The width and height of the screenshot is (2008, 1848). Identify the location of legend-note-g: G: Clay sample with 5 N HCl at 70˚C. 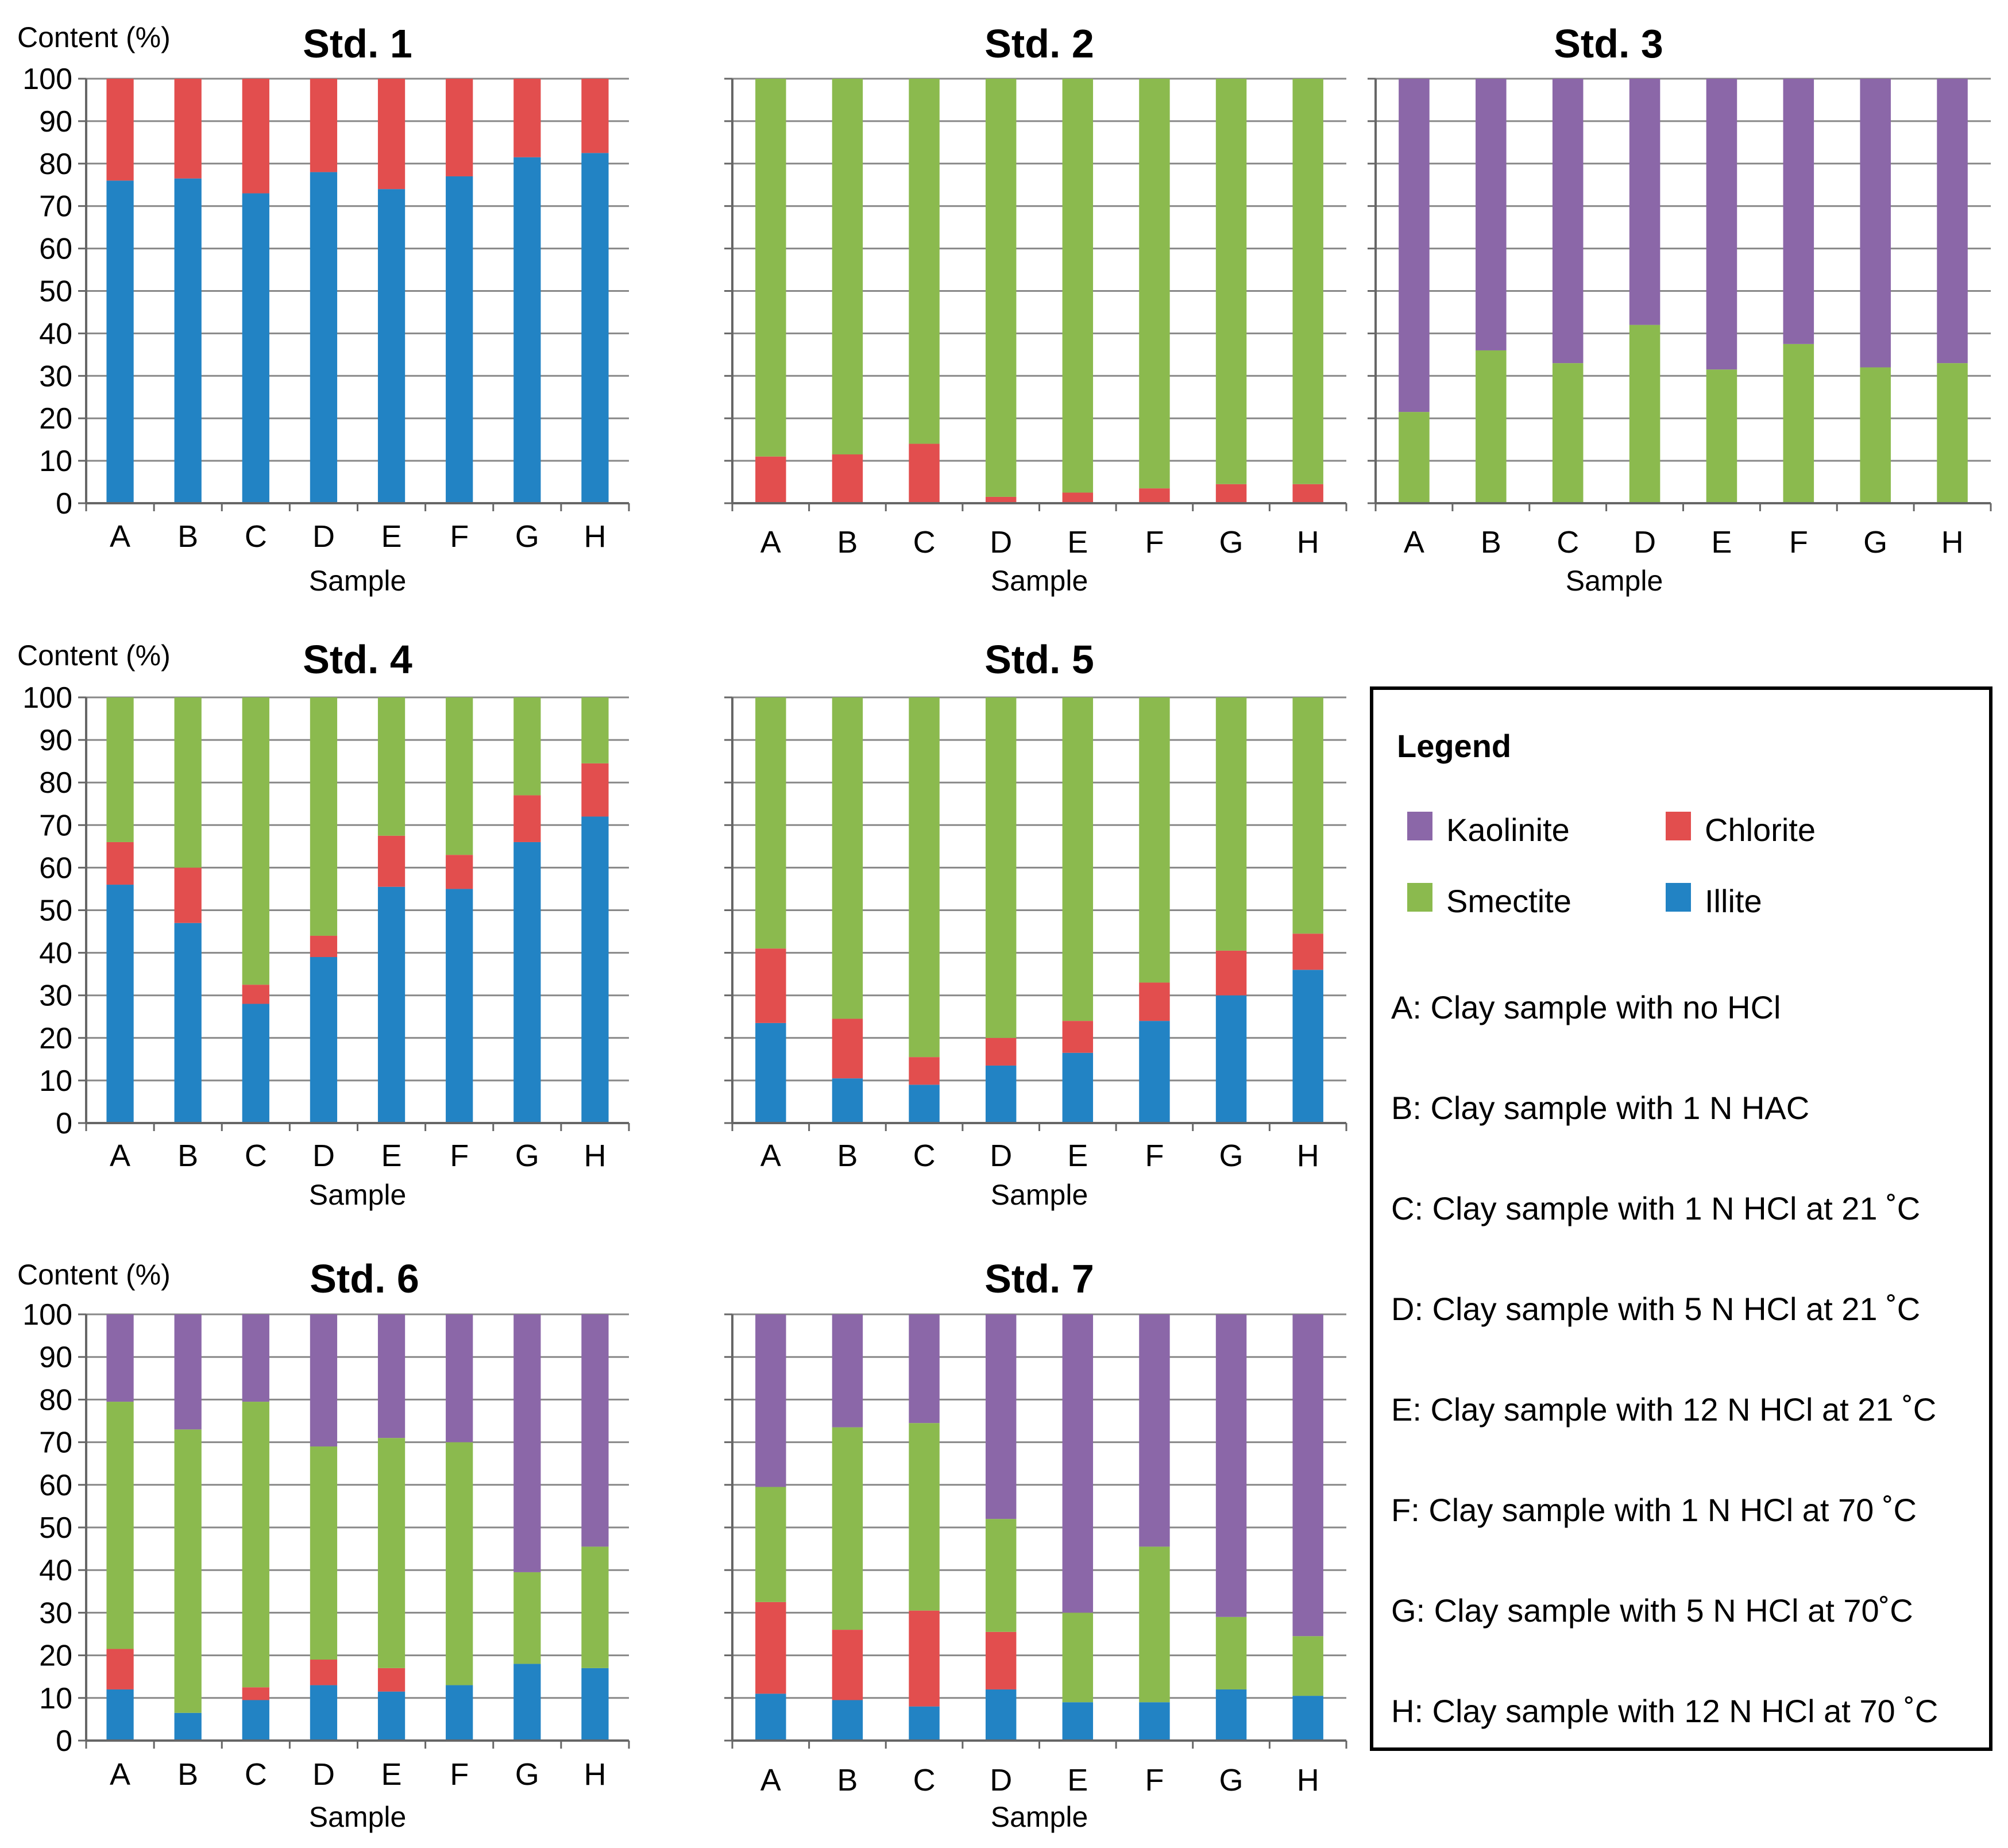
(1652, 1610).